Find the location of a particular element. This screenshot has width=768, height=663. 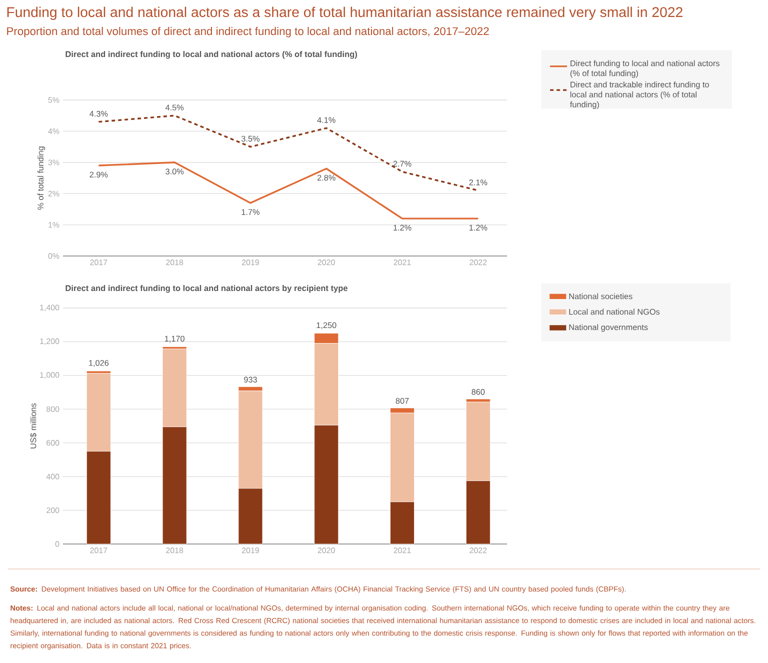

data-label: 2.9% is located at coordinates (99, 175).